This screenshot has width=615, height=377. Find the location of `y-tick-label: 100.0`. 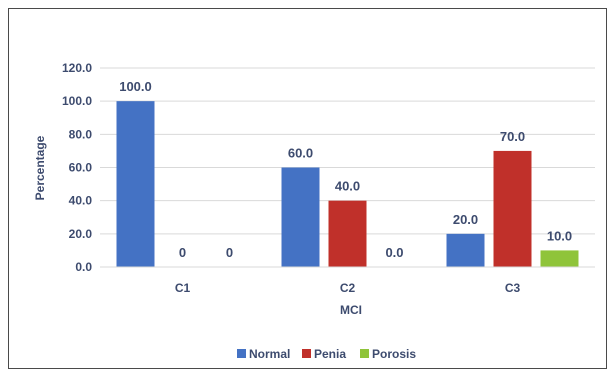

y-tick-label: 100.0 is located at coordinates (77, 101).